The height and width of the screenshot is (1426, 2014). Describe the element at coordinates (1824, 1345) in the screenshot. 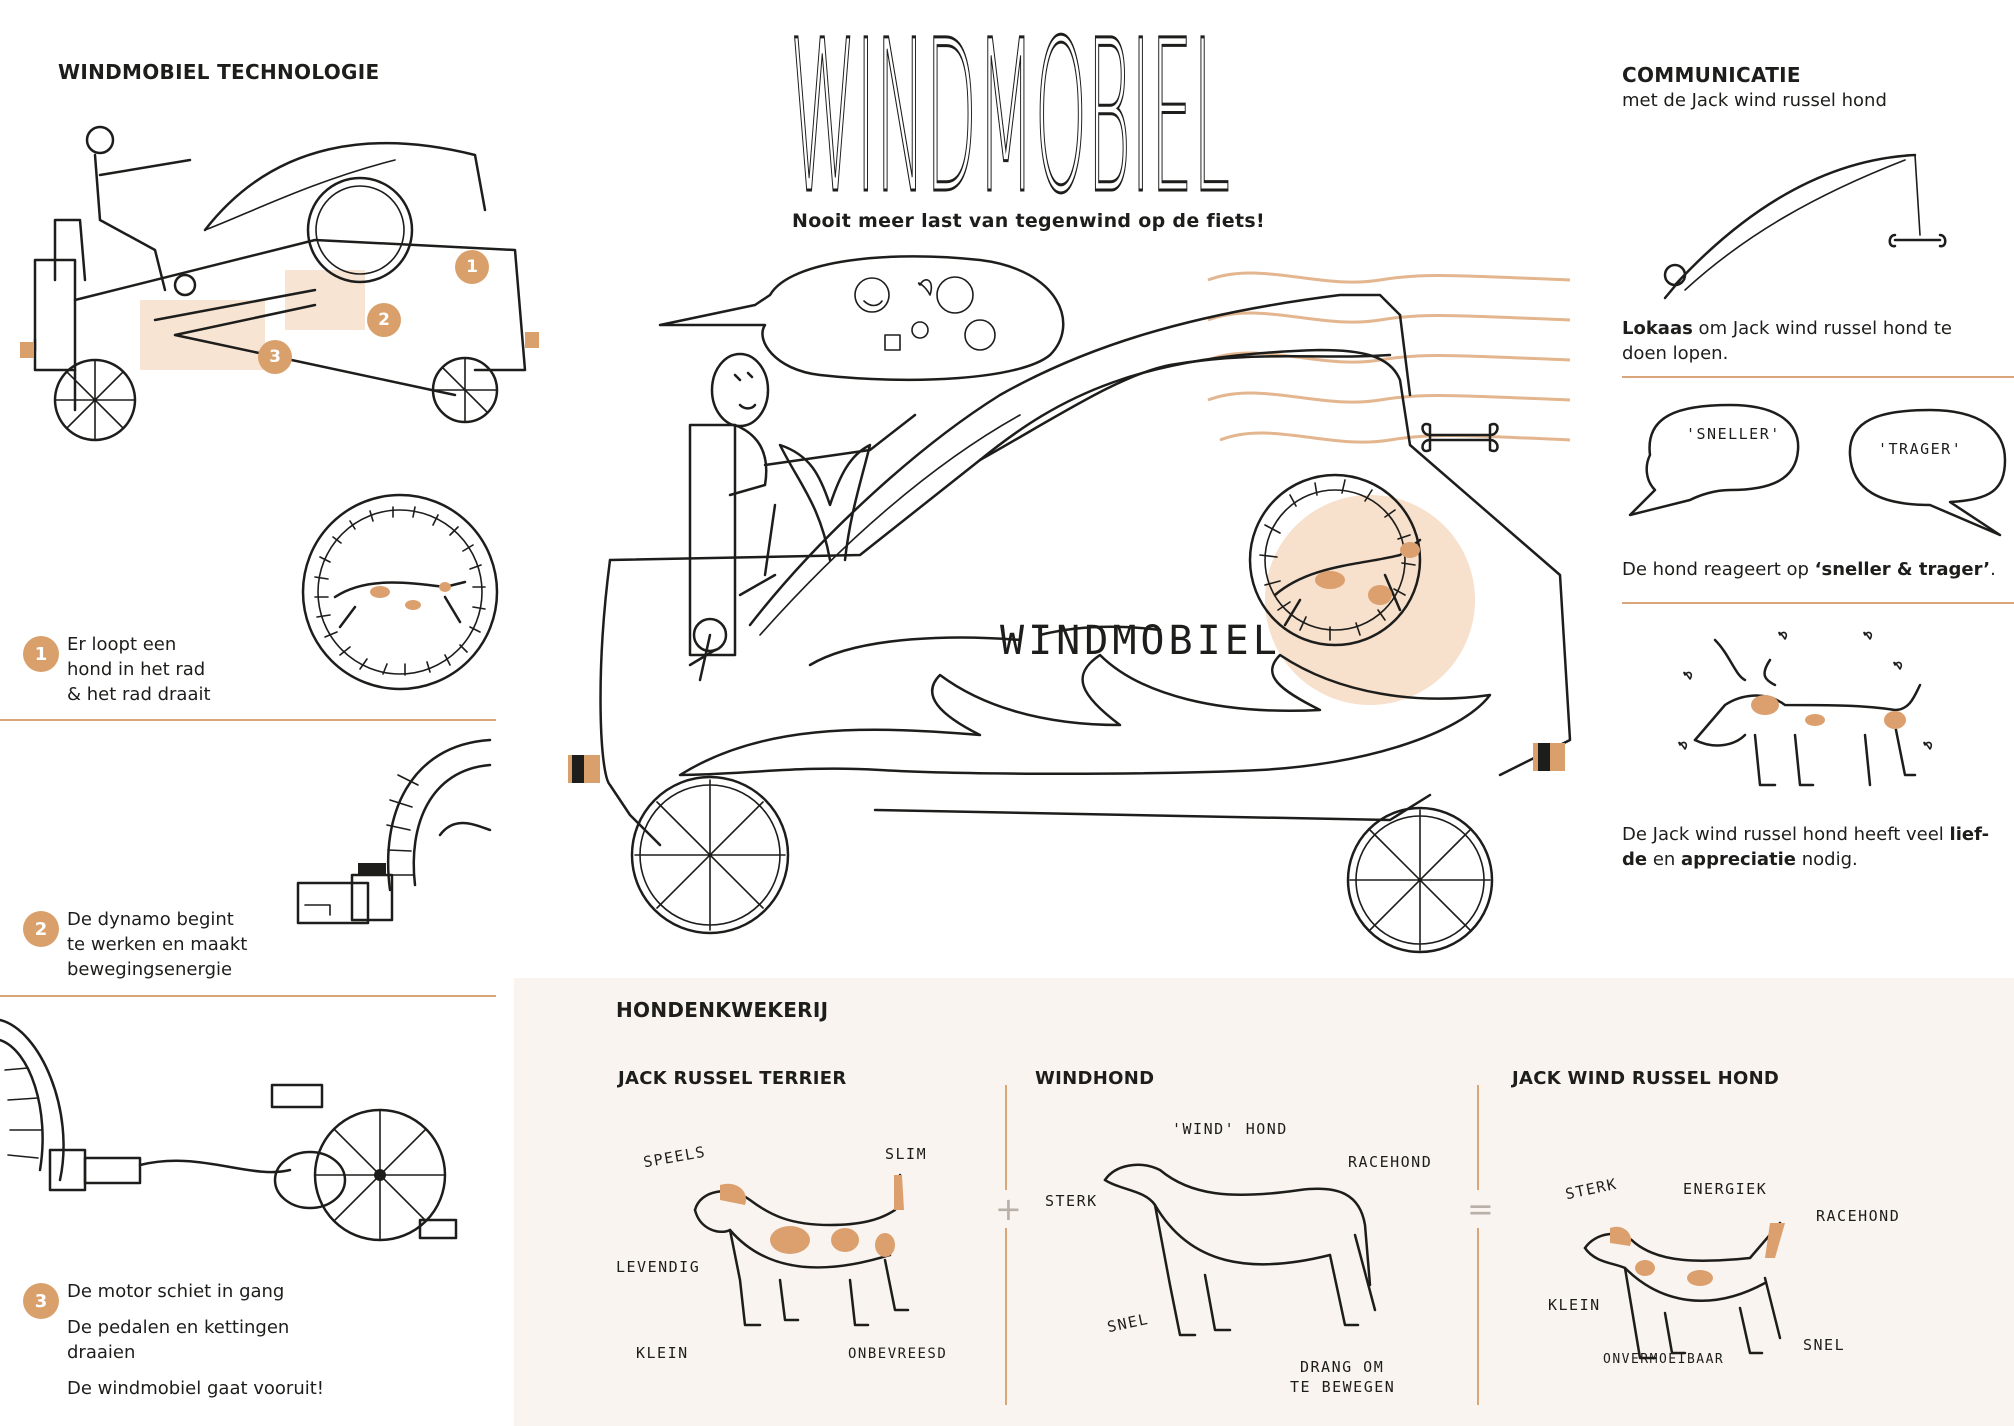

I see `label-snel-3: SNEL` at that location.